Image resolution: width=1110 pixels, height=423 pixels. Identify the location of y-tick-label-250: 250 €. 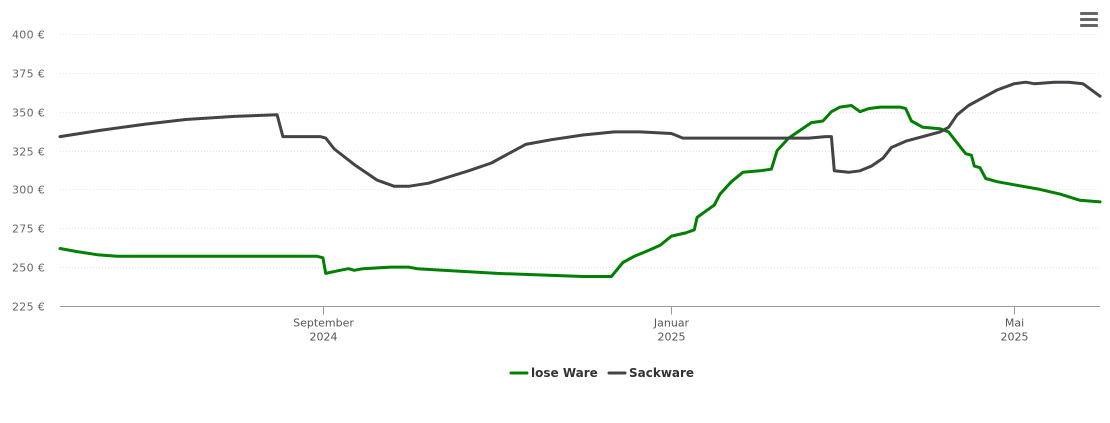
(28, 268).